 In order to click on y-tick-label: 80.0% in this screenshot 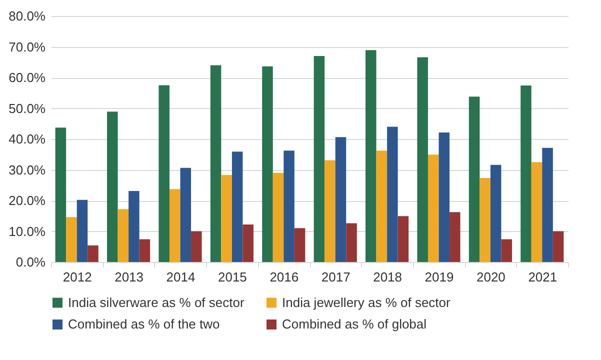, I will do `click(27, 16)`.